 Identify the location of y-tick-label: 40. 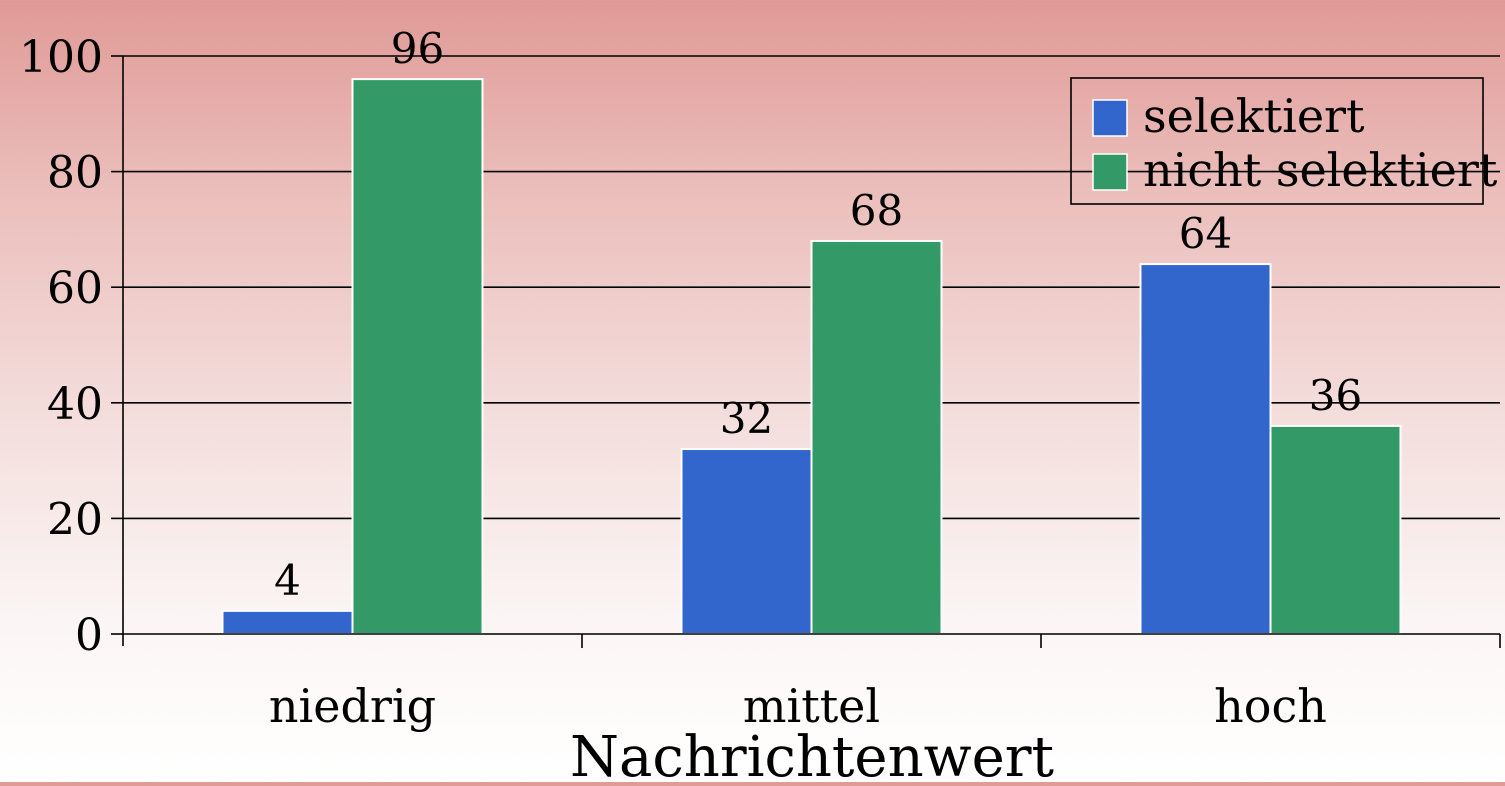
(75, 404).